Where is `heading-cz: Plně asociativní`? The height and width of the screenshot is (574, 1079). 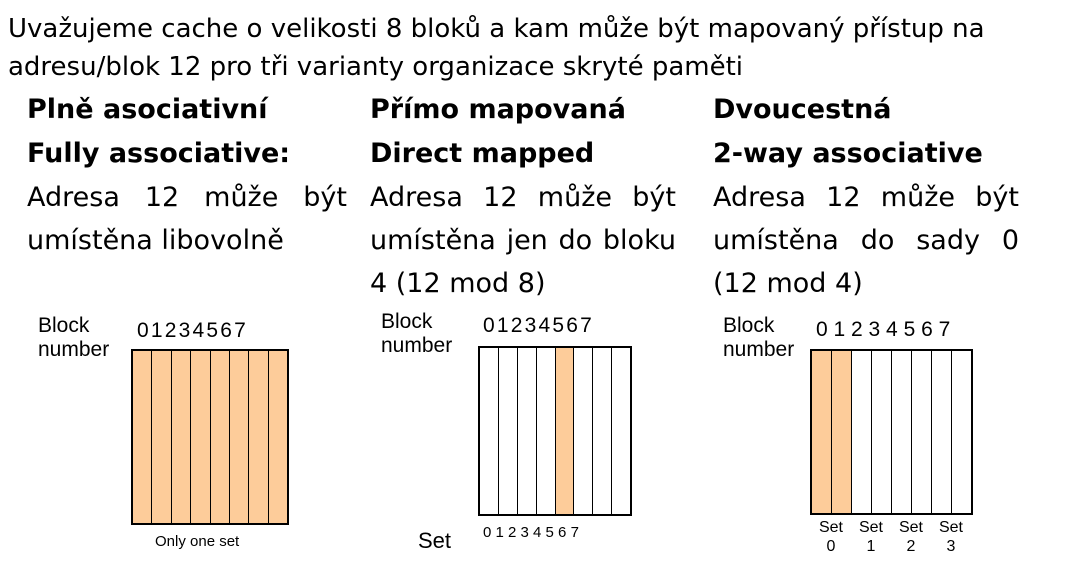
heading-cz: Plně asociativní is located at coordinates (147, 109).